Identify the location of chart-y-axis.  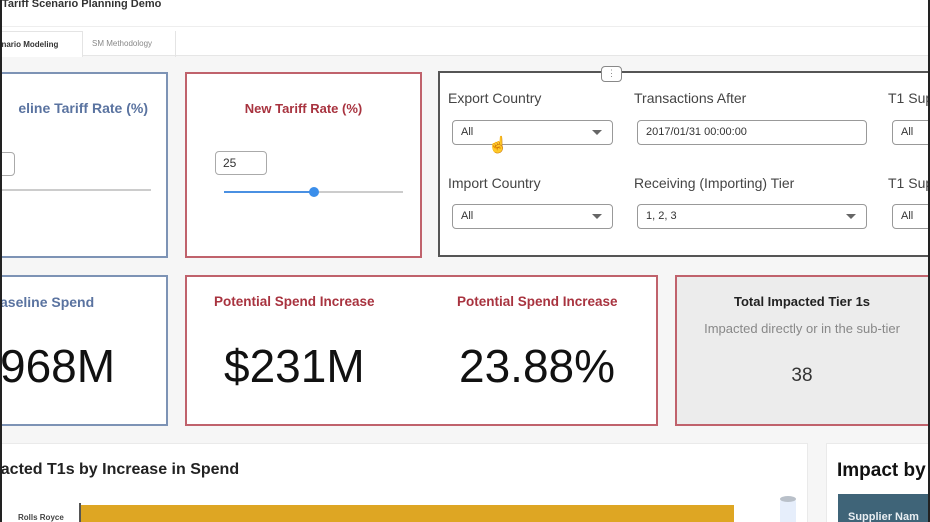
(80, 512).